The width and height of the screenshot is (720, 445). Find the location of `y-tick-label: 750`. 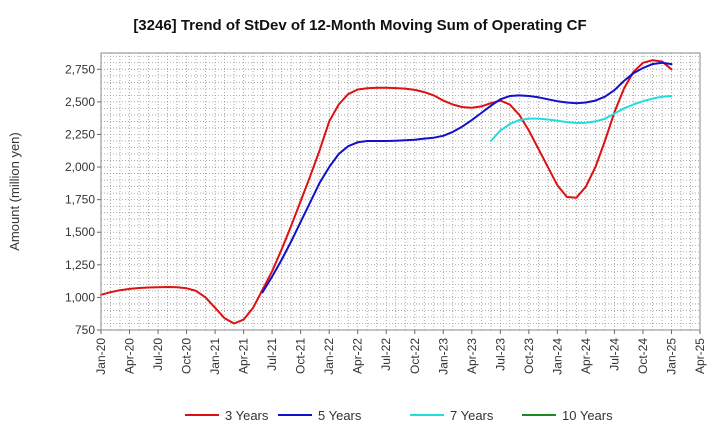

y-tick-label: 750 is located at coordinates (85, 330).